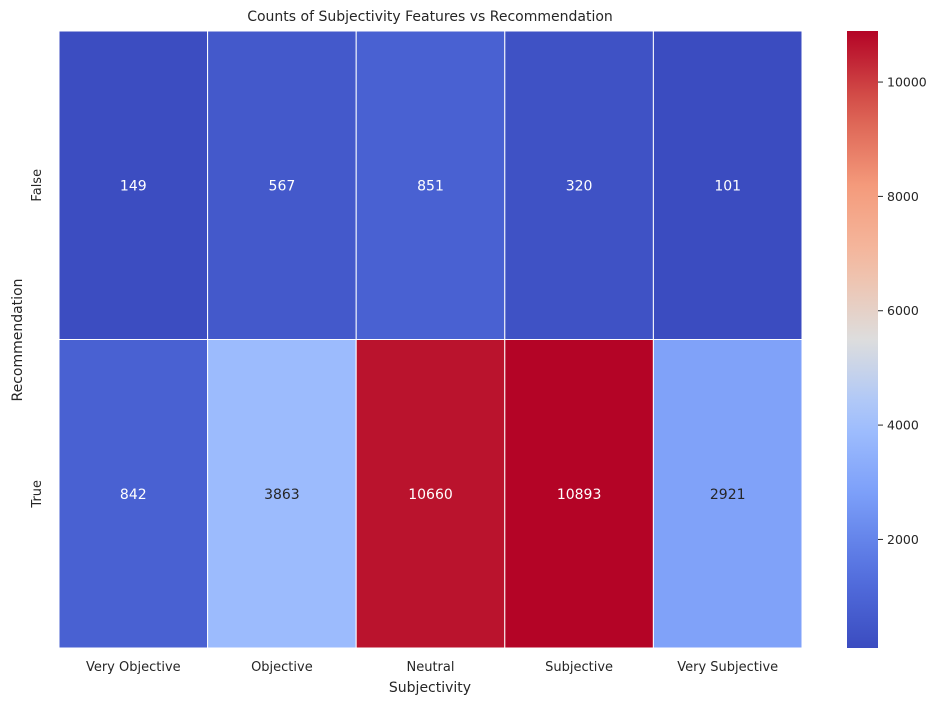 The height and width of the screenshot is (704, 944). What do you see at coordinates (862, 339) in the screenshot?
I see `colorbar` at bounding box center [862, 339].